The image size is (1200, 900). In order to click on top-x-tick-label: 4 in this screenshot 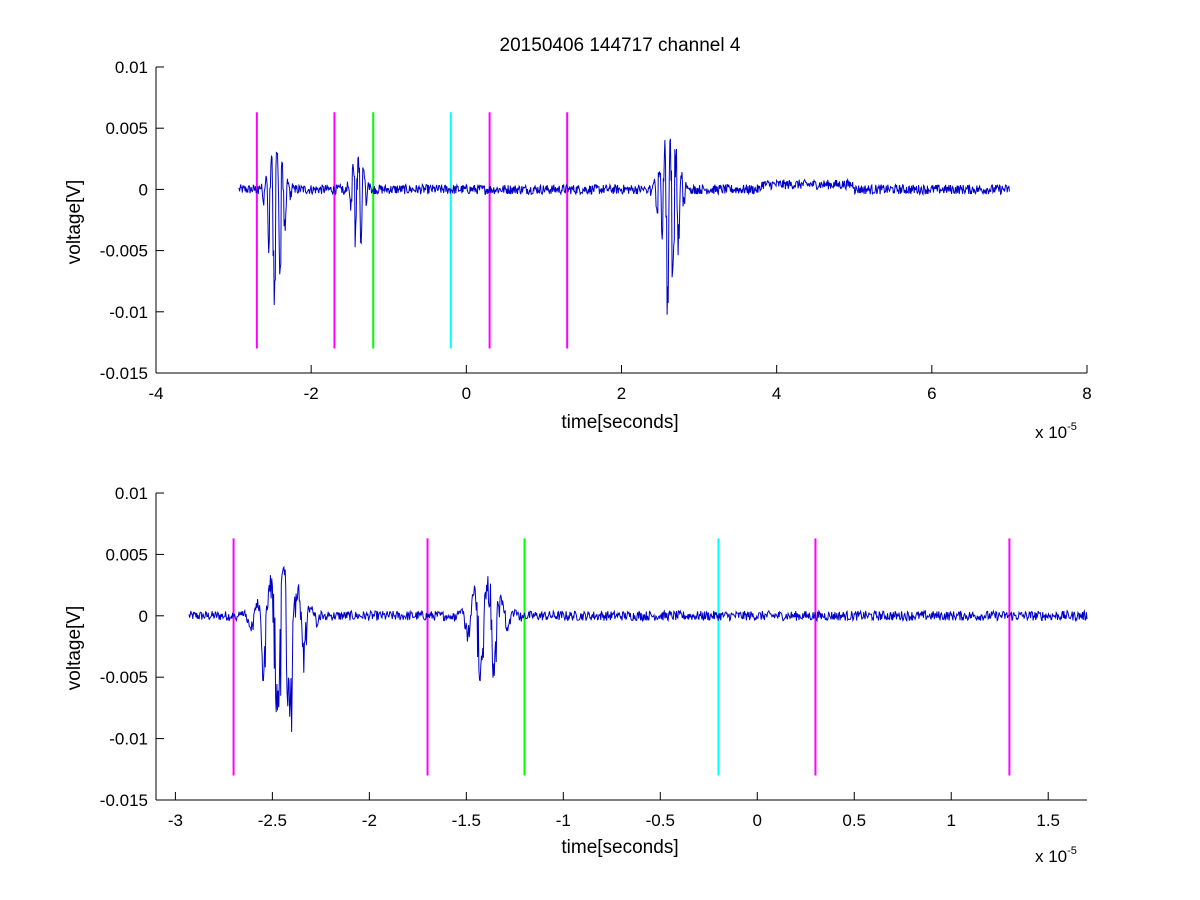, I will do `click(776, 393)`.